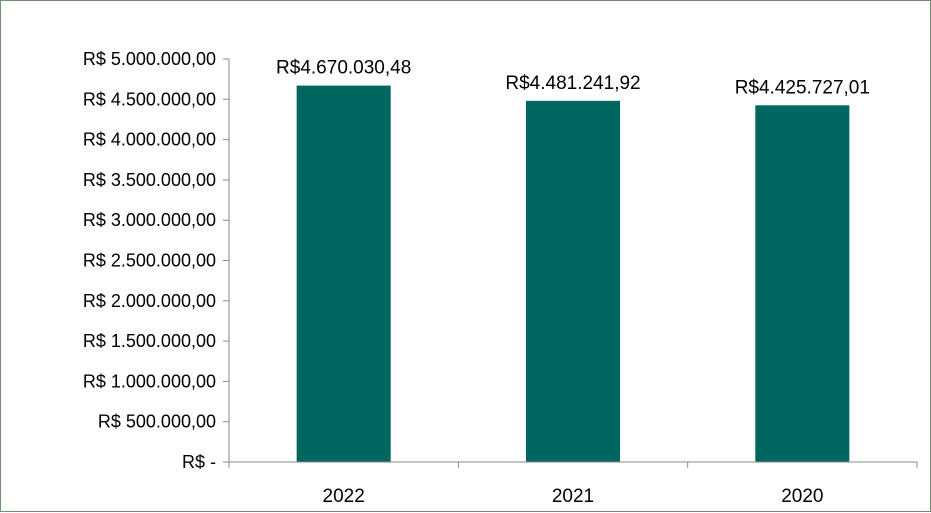 This screenshot has height=513, width=931. What do you see at coordinates (343, 273) in the screenshot?
I see `bar-2022` at bounding box center [343, 273].